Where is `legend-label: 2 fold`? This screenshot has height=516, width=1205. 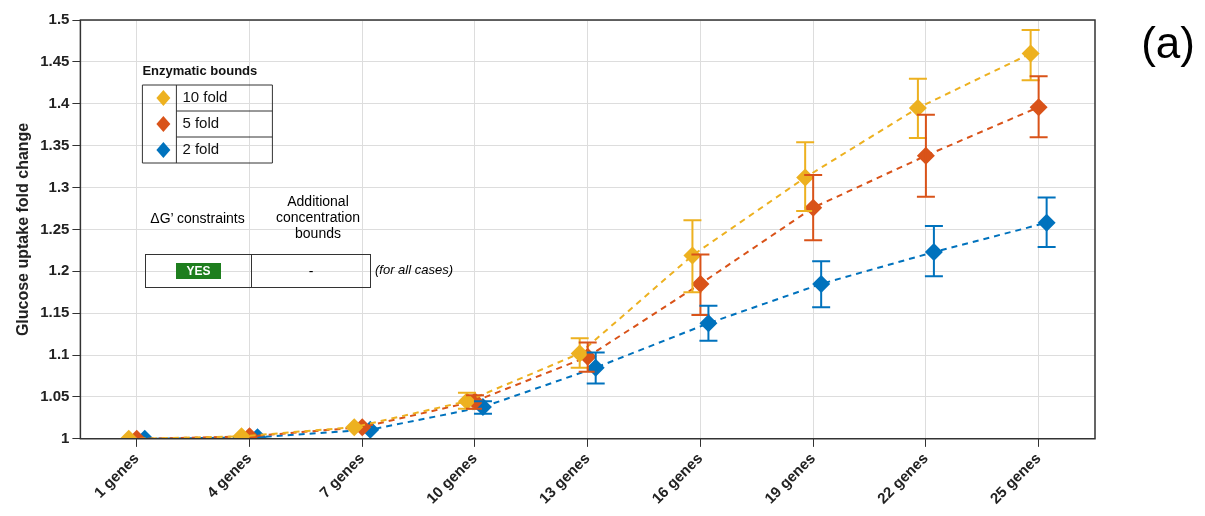
legend-label: 2 fold is located at coordinates (201, 149).